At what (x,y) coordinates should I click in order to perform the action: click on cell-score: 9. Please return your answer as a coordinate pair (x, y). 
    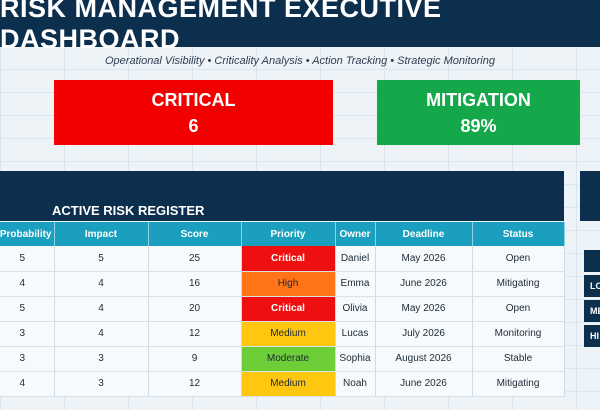
    Looking at the image, I should click on (195, 359).